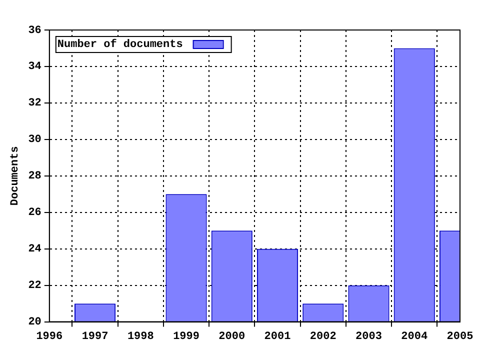  Describe the element at coordinates (35, 104) in the screenshot. I see `y-tick-label: 32` at that location.